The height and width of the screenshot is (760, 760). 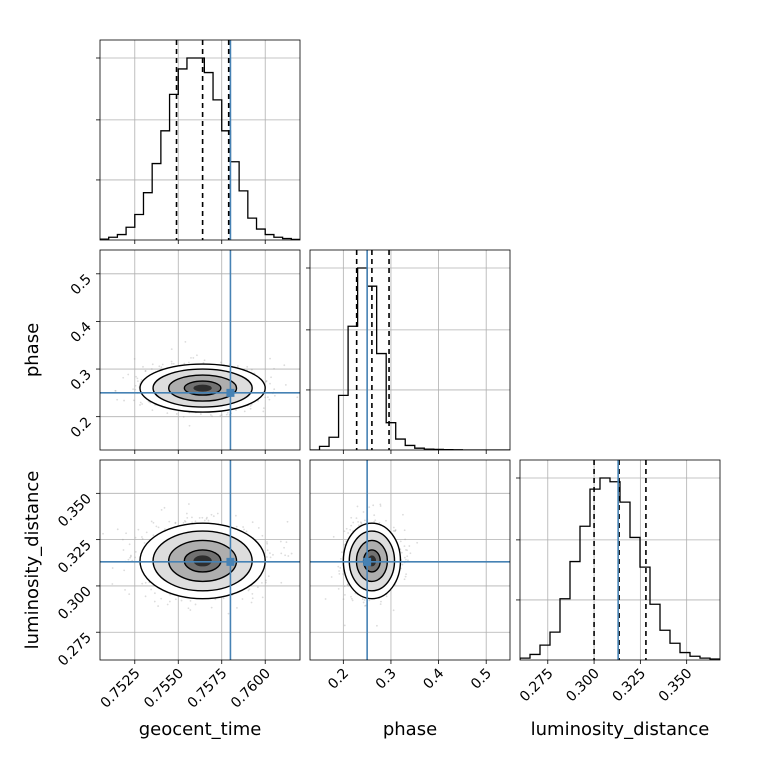 I want to click on truth-marker-phase-luminosity_distance, so click(x=367, y=561).